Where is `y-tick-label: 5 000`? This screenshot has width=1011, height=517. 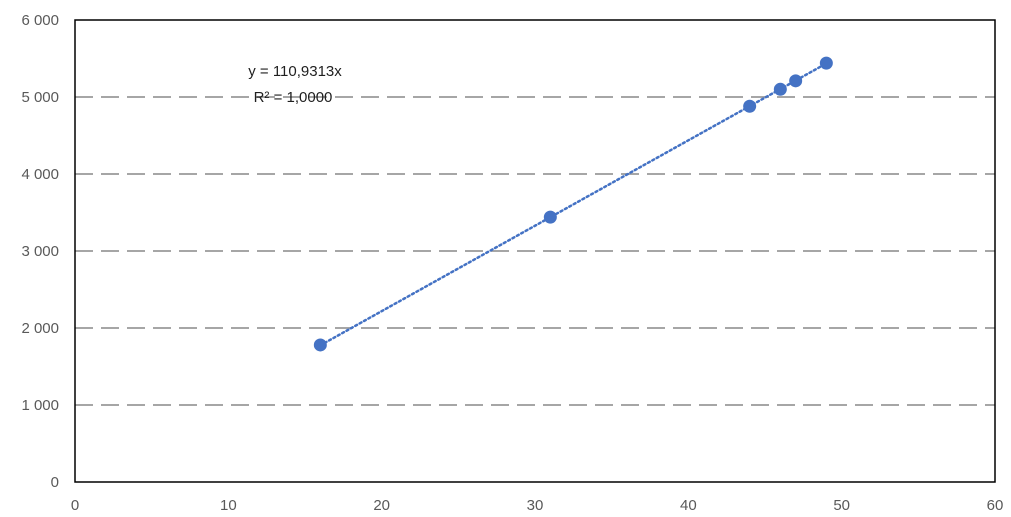
y-tick-label: 5 000 is located at coordinates (40, 97).